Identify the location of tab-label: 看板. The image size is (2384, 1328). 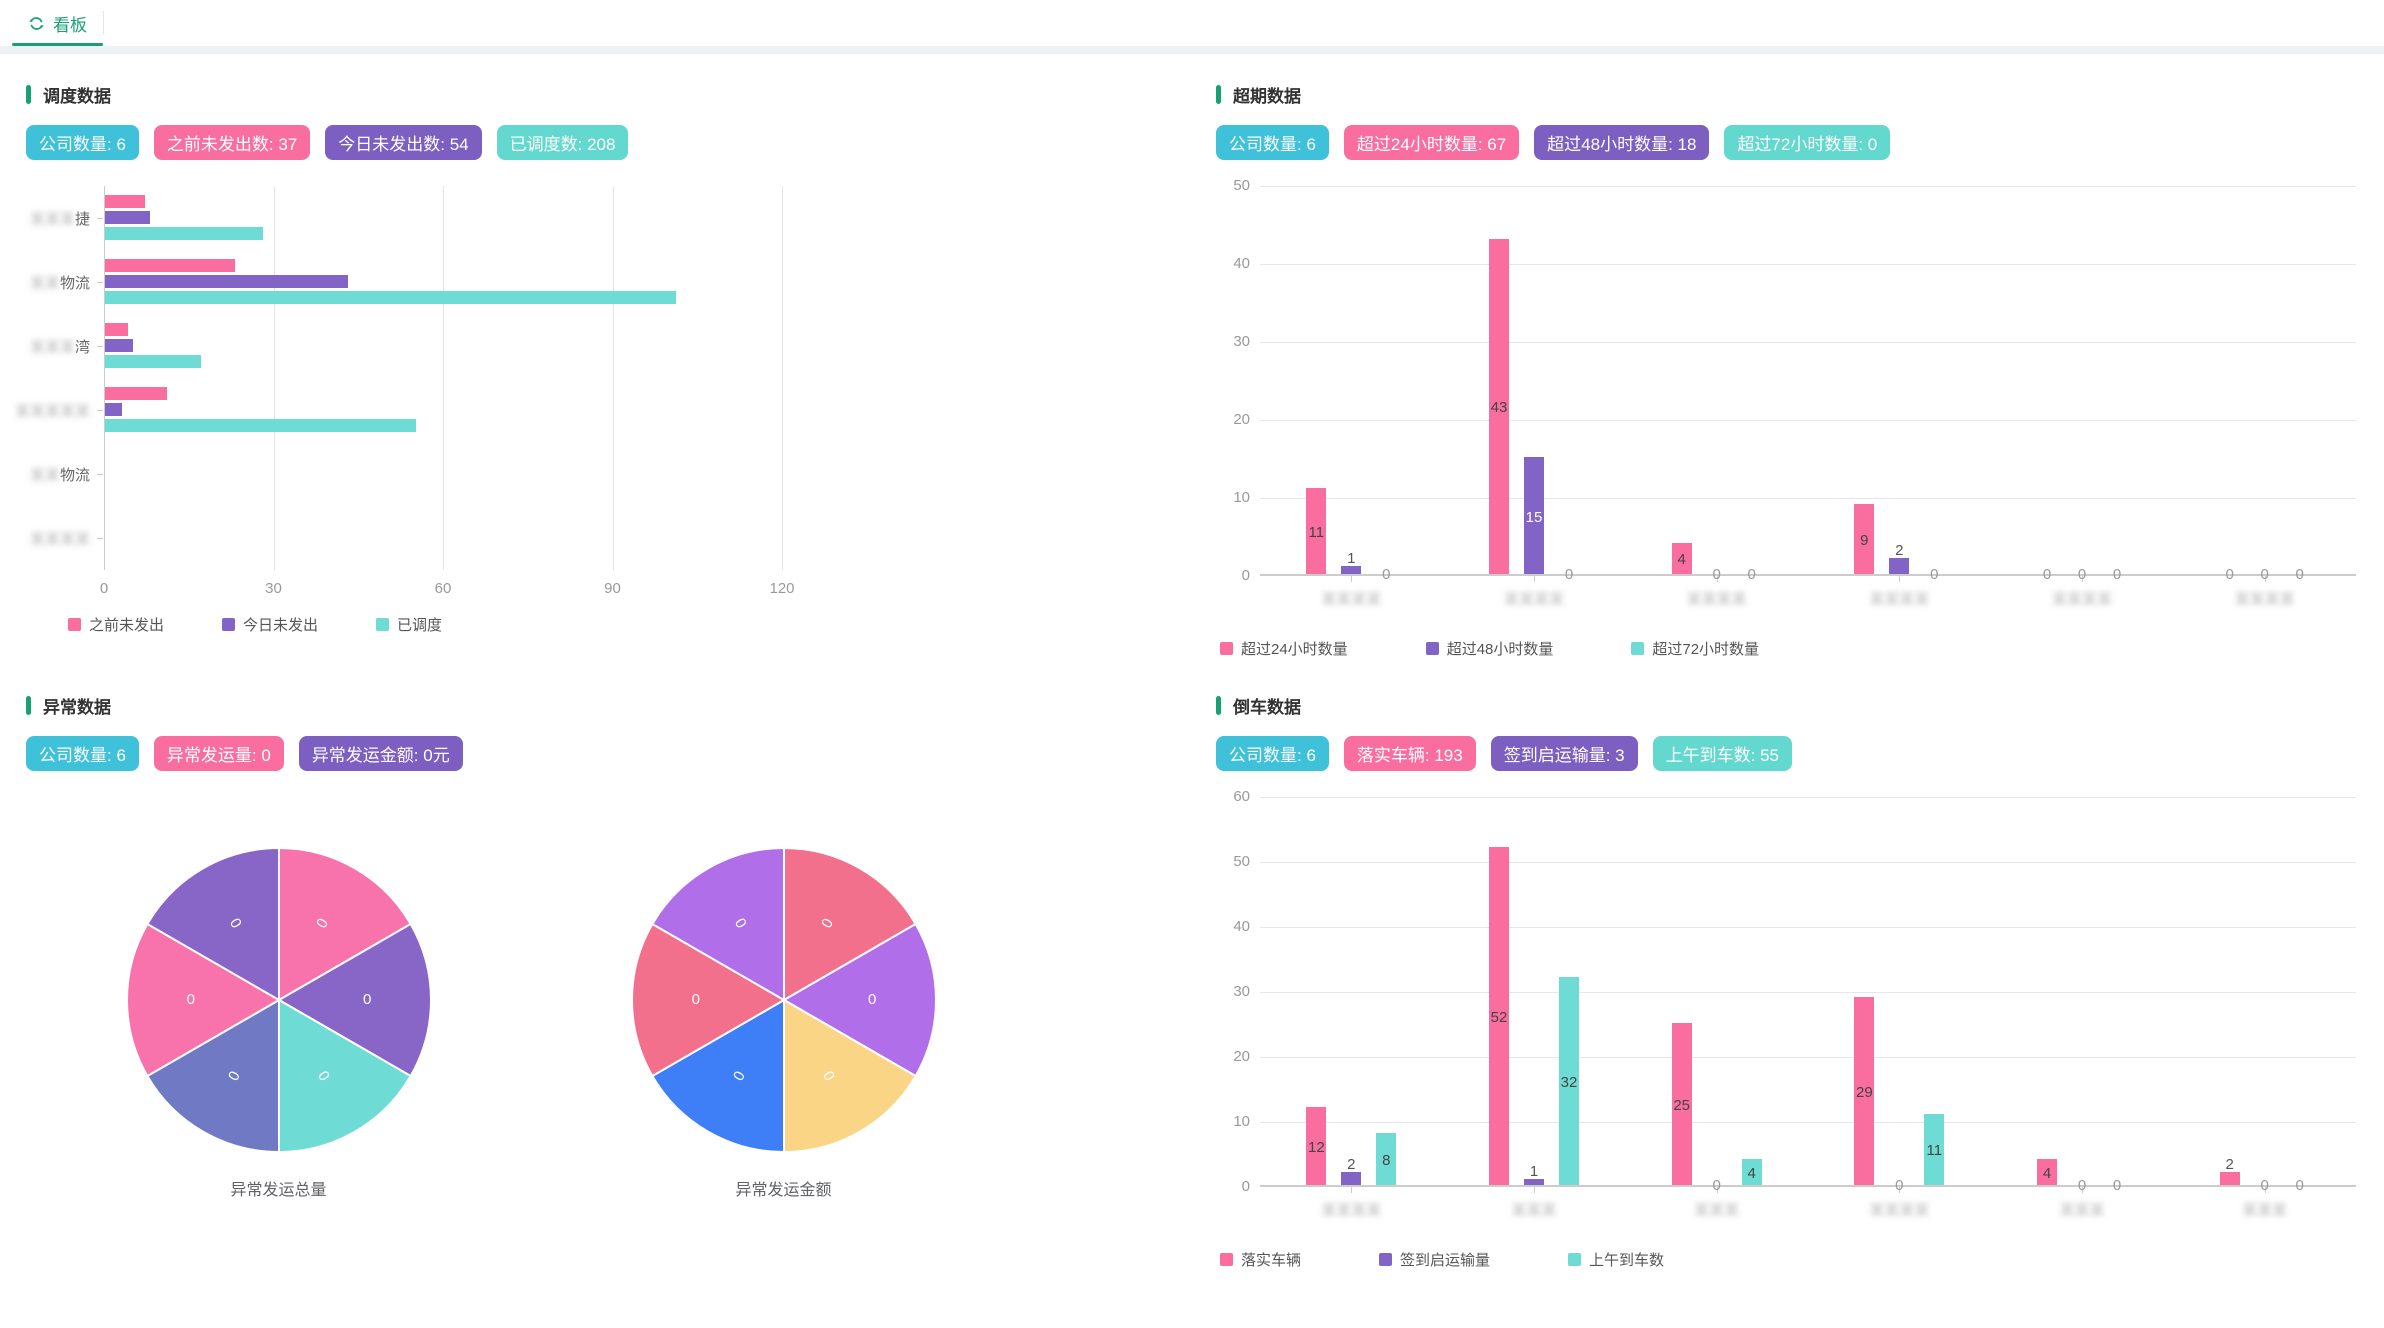
(70, 25).